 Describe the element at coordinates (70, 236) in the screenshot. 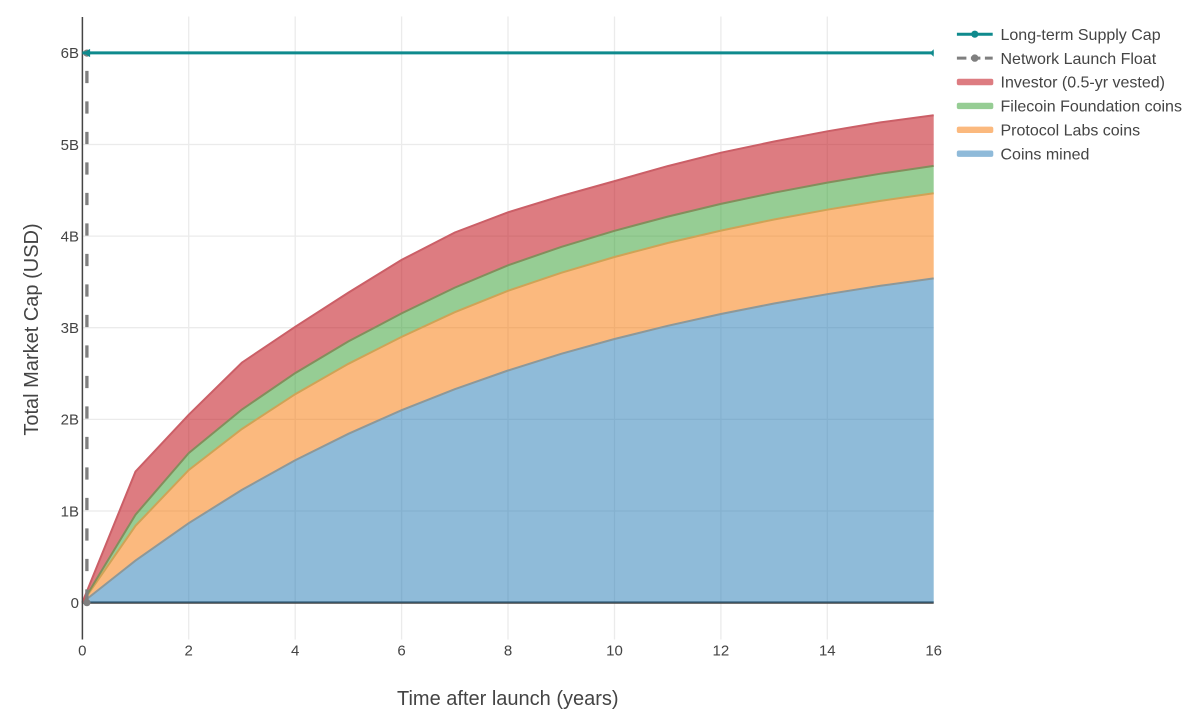

I see `svg-text: 4B` at that location.